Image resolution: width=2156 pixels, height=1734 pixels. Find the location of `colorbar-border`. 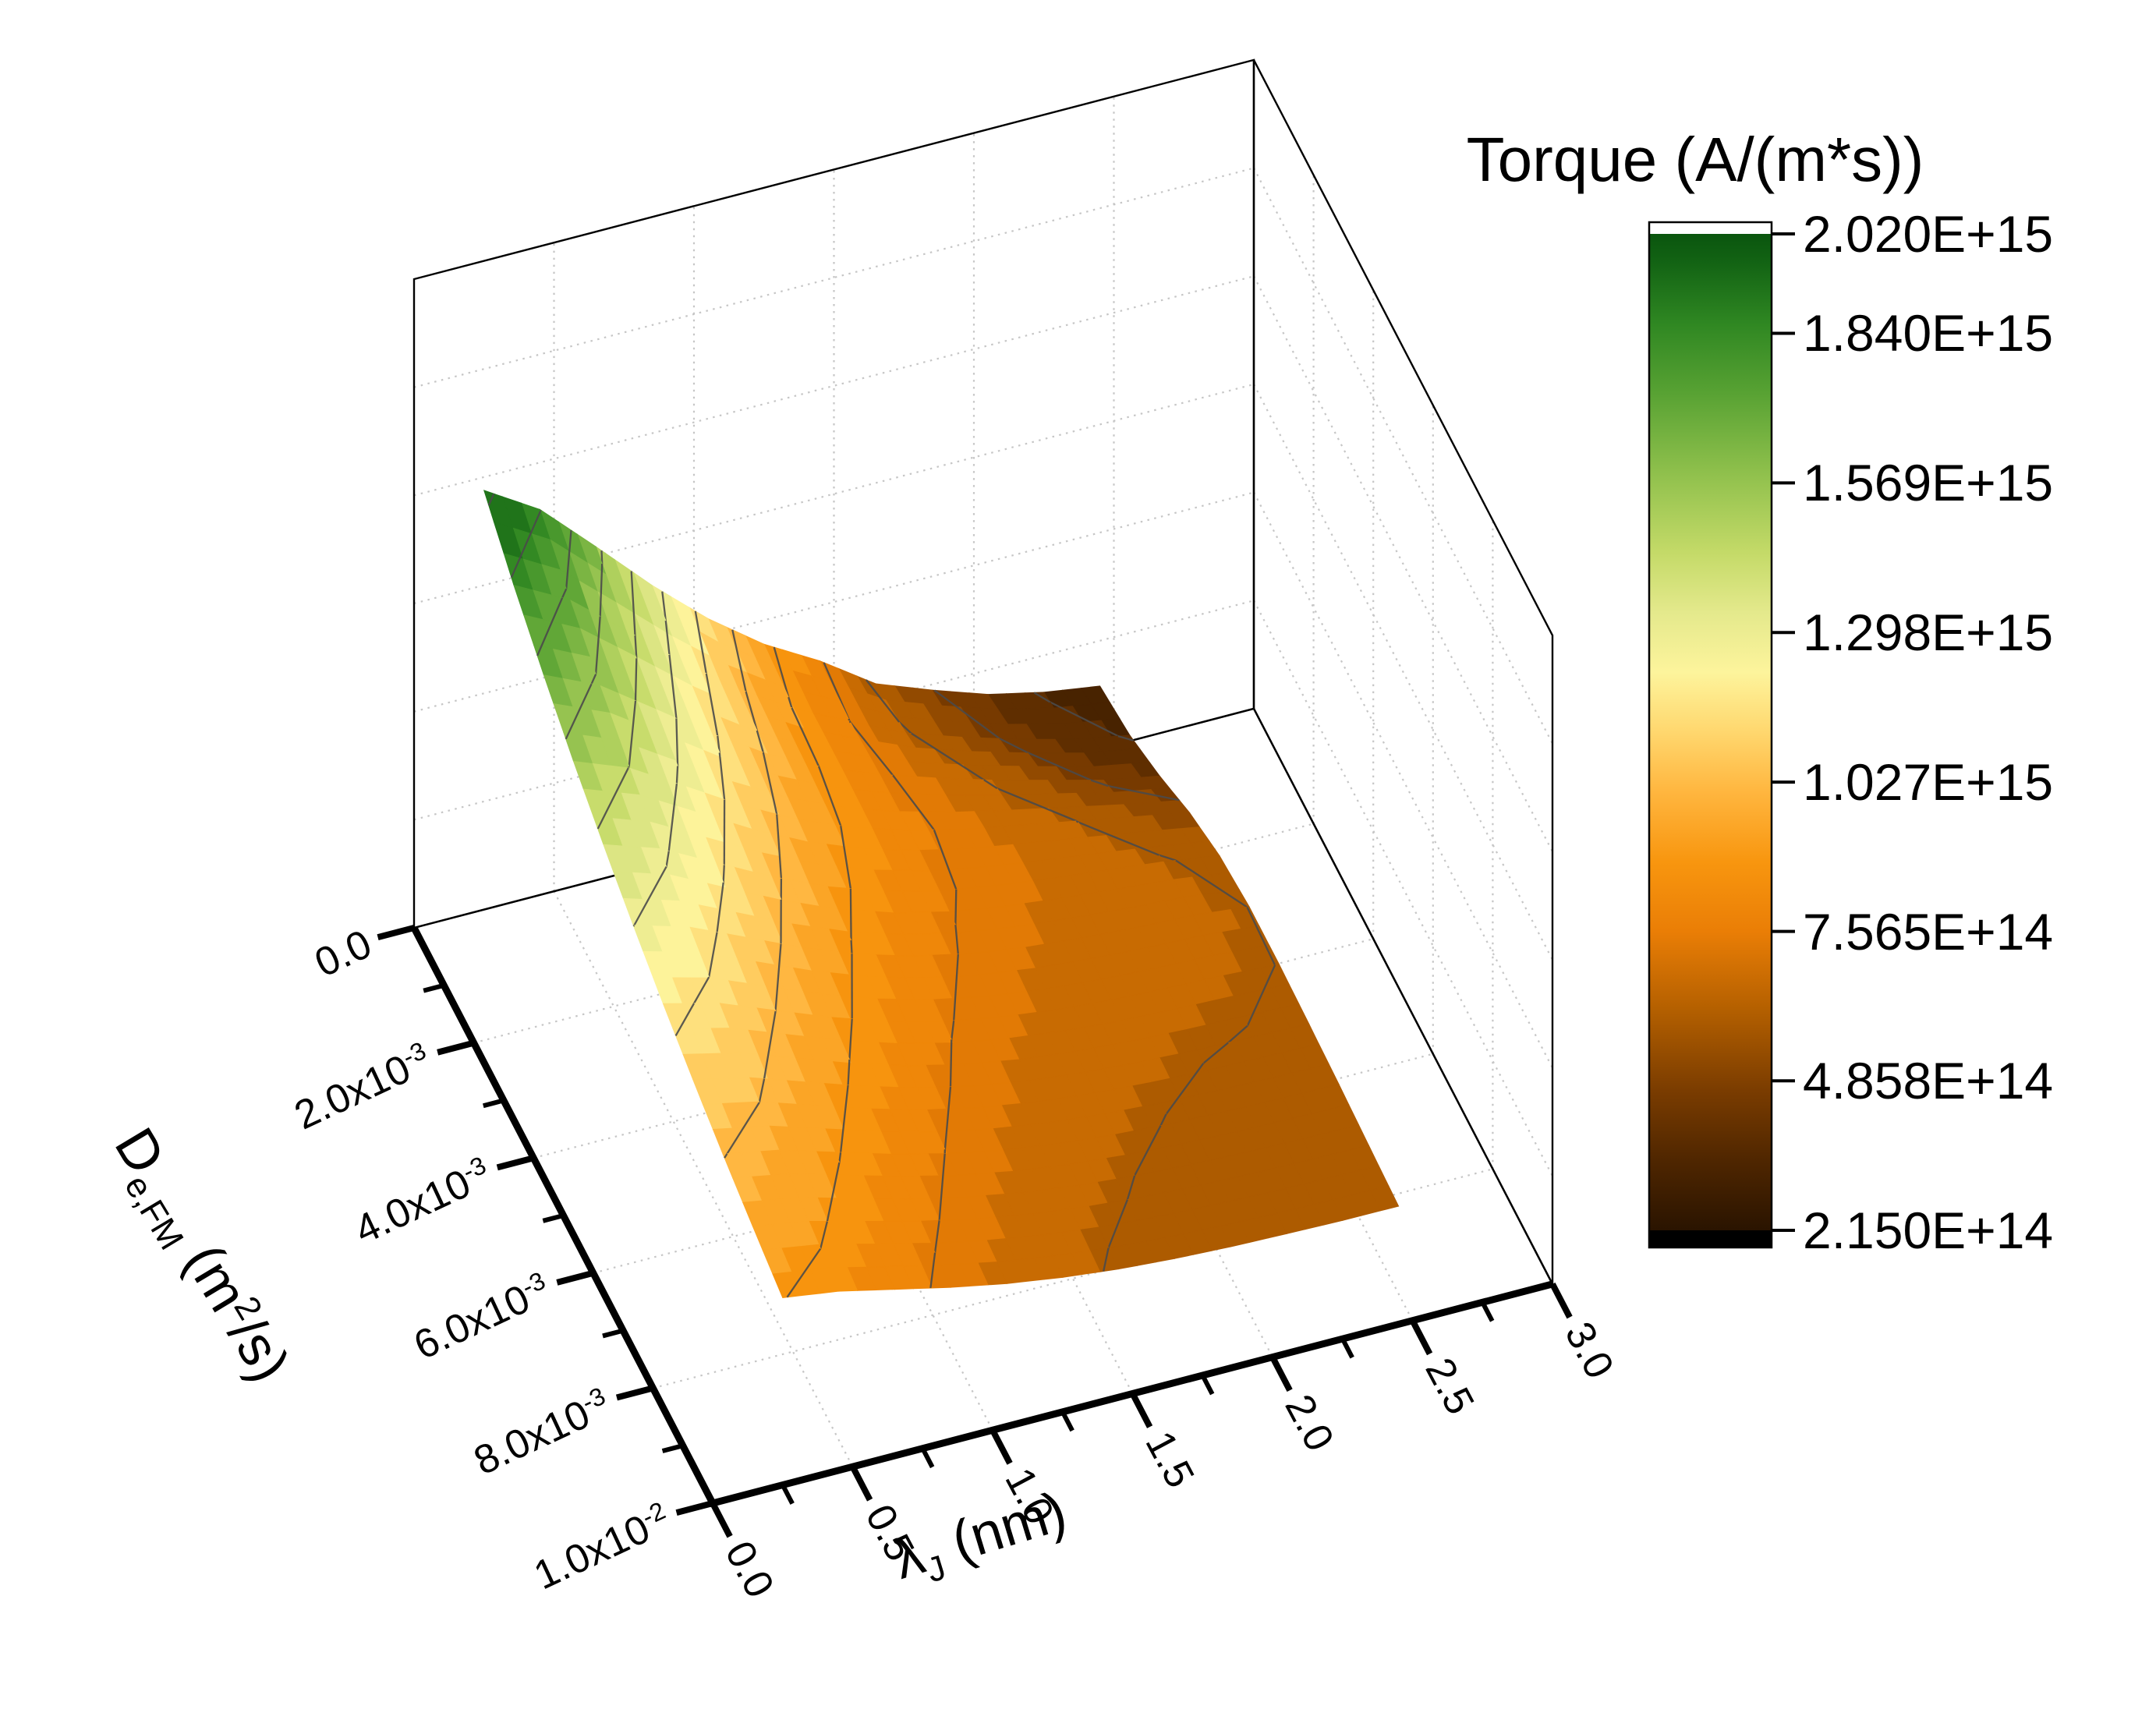

colorbar-border is located at coordinates (1710, 735).